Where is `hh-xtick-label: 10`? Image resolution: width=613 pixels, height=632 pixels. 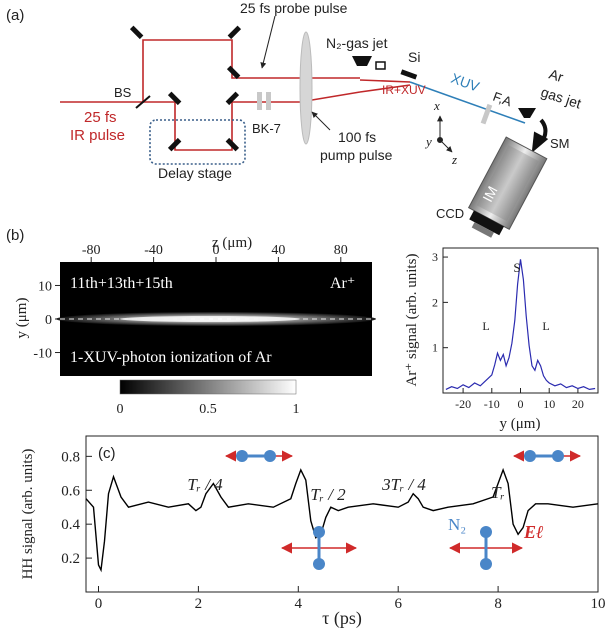
hh-xtick-label: 10 is located at coordinates (598, 604).